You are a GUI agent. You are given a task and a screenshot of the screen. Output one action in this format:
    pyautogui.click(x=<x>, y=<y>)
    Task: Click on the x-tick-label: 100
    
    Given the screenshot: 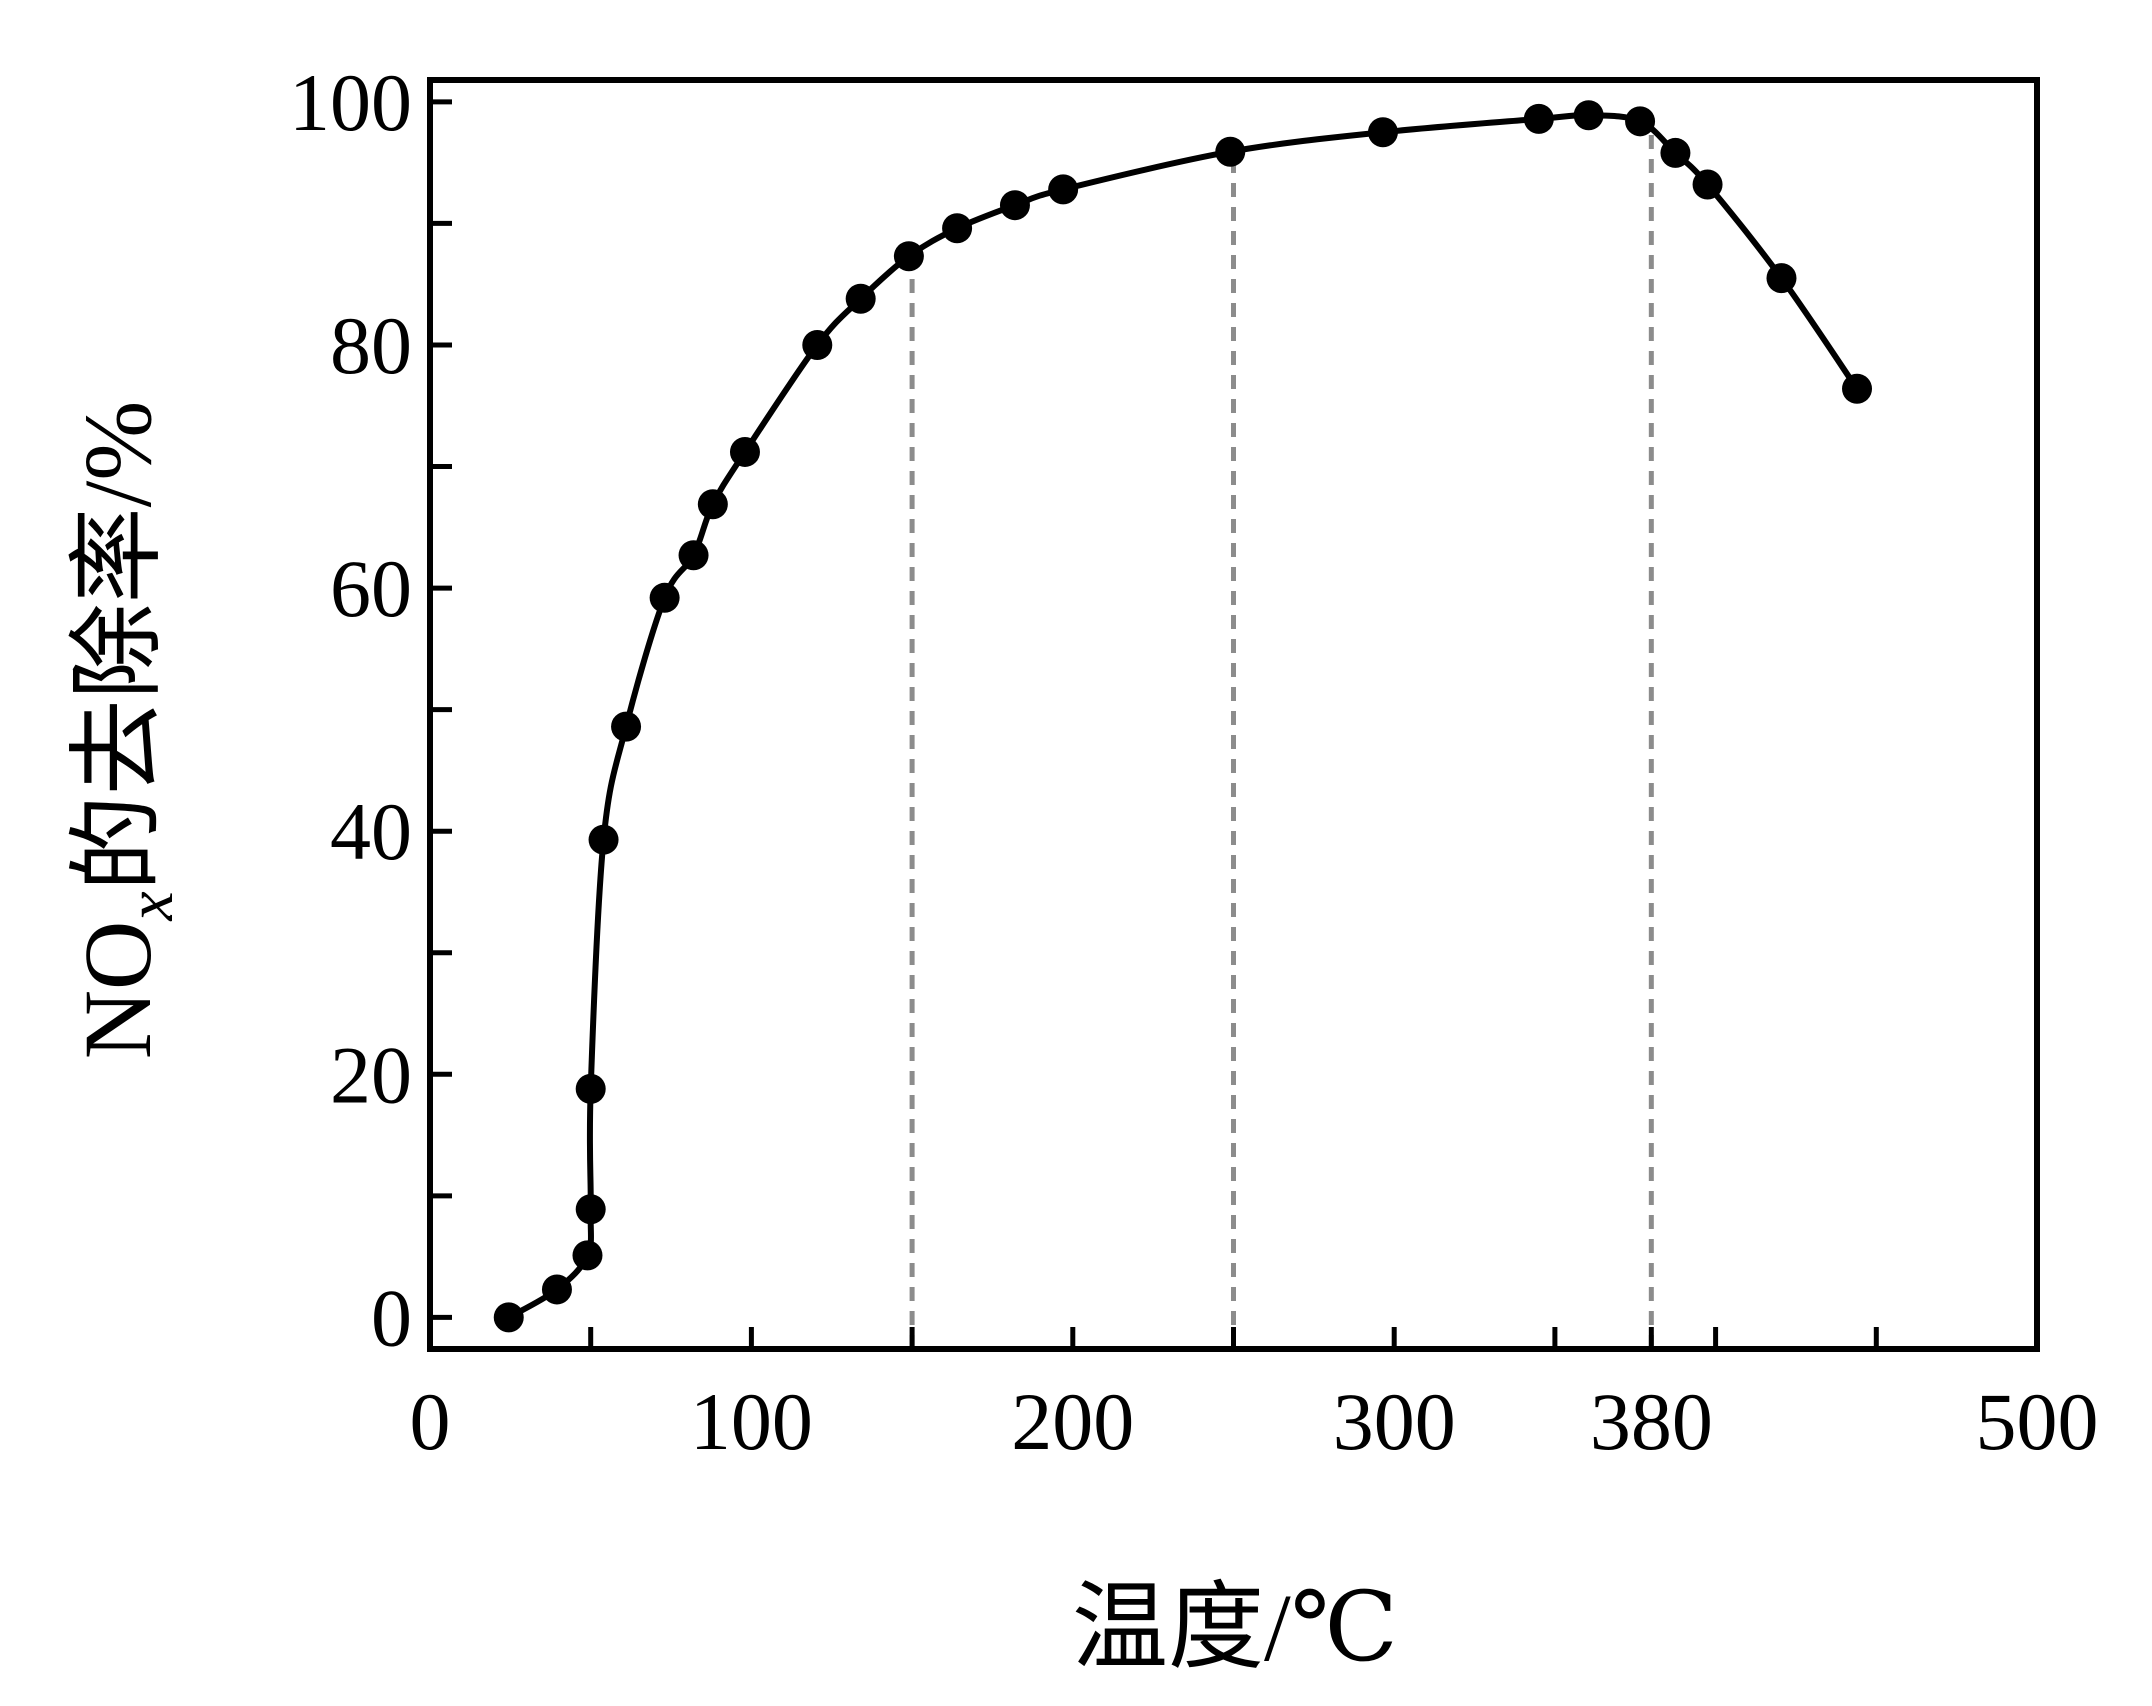 What is the action you would take?
    pyautogui.click(x=751, y=1421)
    